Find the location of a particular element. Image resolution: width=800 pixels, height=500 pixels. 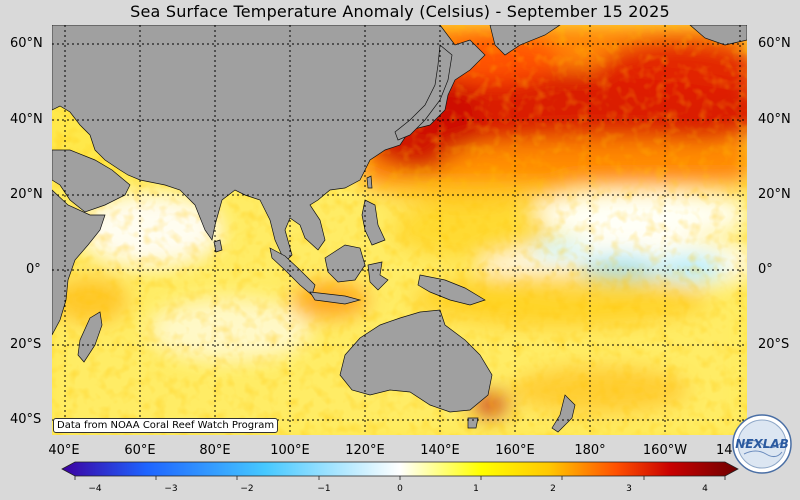

colorbar-tick-1: 1 is located at coordinates (476, 489).